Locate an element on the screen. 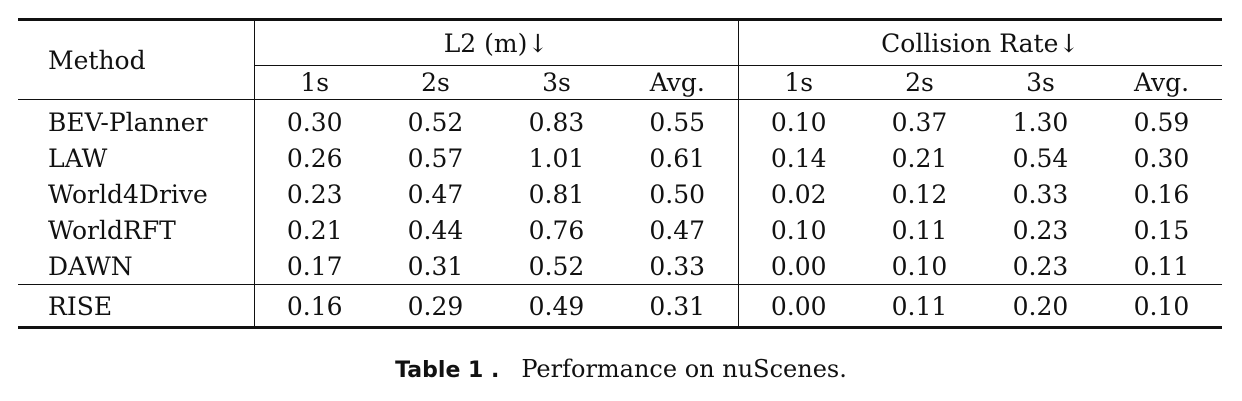 The image size is (1242, 401). value-cell: 0.81 is located at coordinates (556, 194).